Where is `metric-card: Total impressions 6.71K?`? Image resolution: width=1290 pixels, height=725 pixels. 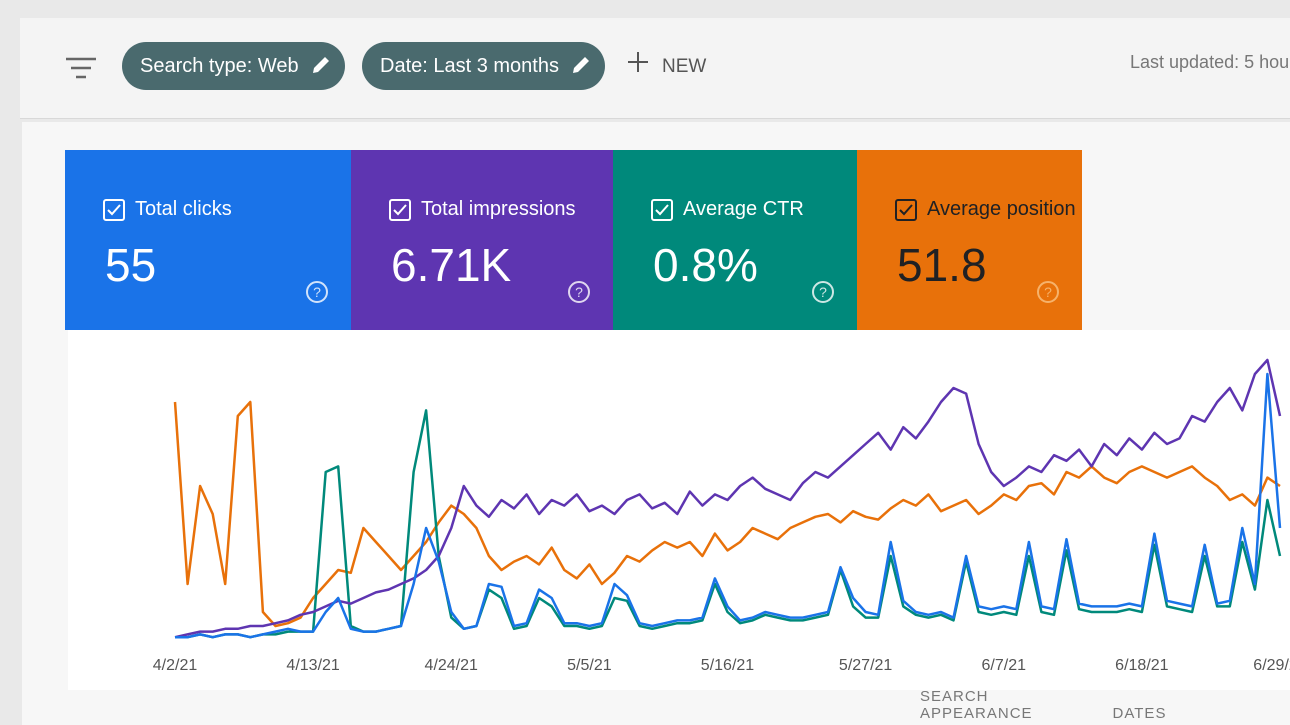
metric-card: Total impressions 6.71K? is located at coordinates (482, 240).